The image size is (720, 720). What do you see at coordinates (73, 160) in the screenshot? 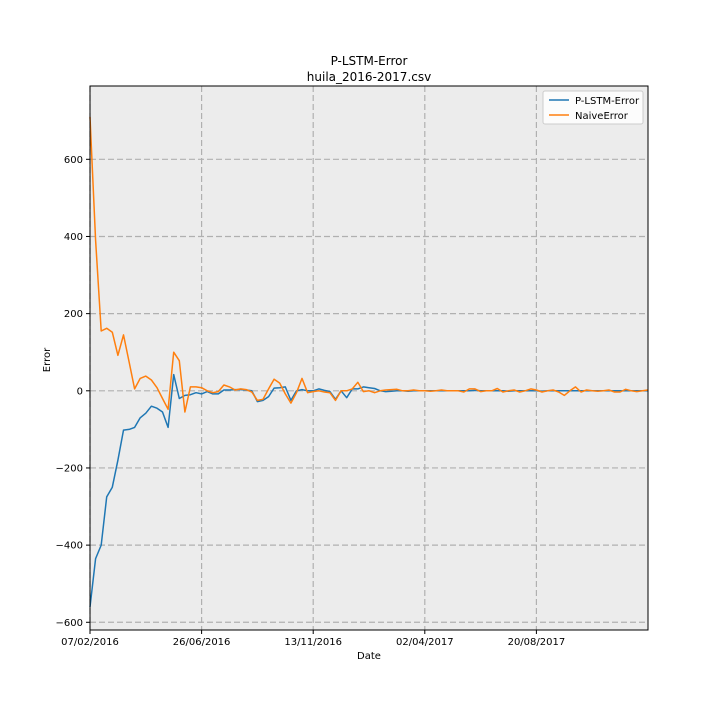
I see `y-tick-label: 600` at bounding box center [73, 160].